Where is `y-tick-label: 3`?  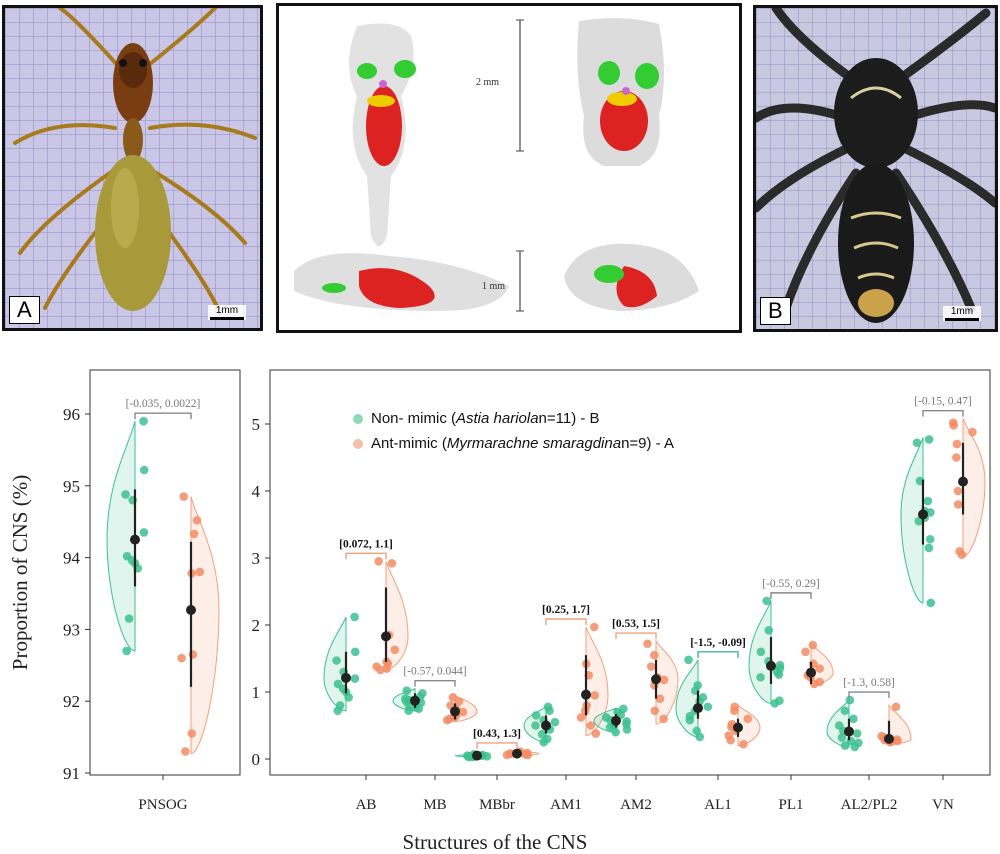
y-tick-label: 3 is located at coordinates (256, 558).